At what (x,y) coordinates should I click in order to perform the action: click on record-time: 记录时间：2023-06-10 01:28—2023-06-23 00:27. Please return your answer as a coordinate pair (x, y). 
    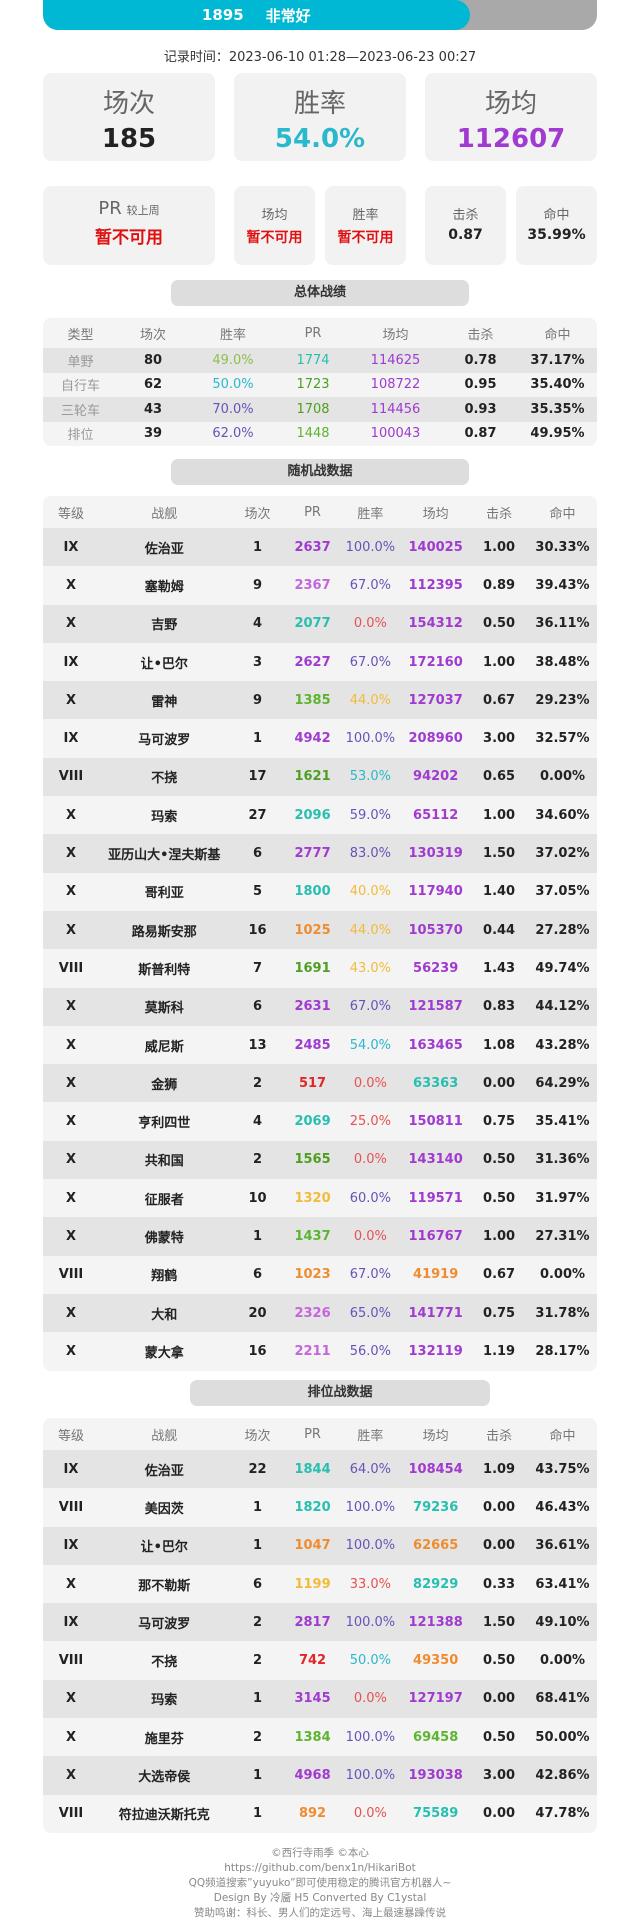
    Looking at the image, I should click on (320, 57).